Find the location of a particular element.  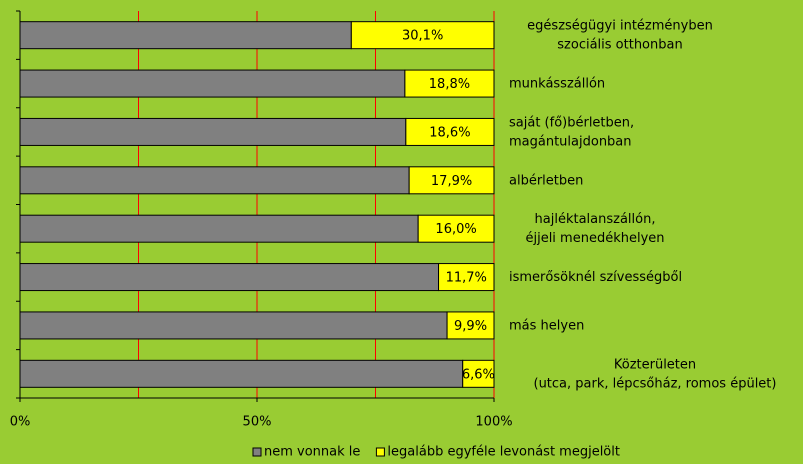

category-label-line: albérletben is located at coordinates (546, 180).